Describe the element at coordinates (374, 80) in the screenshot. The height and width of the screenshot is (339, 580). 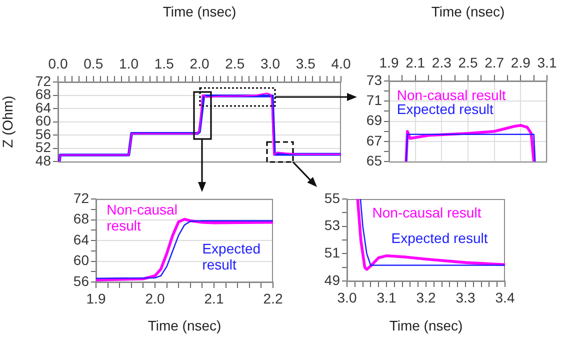
I see `y-tick-label: 73` at that location.